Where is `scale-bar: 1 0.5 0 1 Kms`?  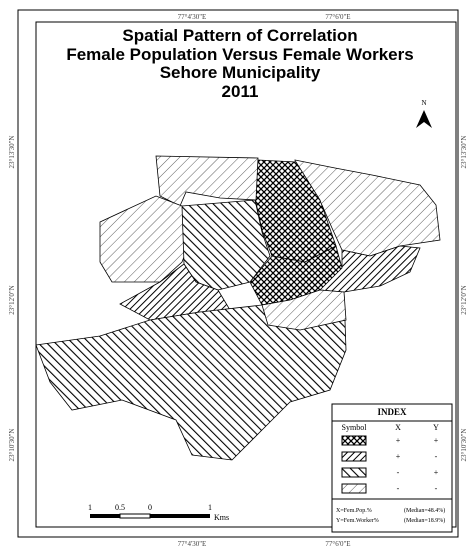 scale-bar: 1 0.5 0 1 Kms is located at coordinates (158, 512).